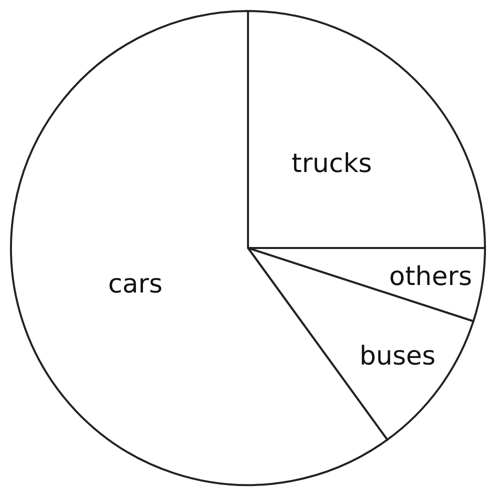 This screenshot has height=499, width=494. I want to click on slice-label: trucks, so click(332, 164).